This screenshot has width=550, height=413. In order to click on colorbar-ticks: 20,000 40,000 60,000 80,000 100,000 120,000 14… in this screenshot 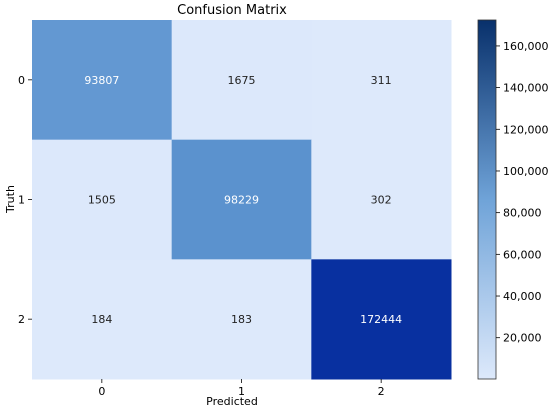, I will do `click(522, 192)`.